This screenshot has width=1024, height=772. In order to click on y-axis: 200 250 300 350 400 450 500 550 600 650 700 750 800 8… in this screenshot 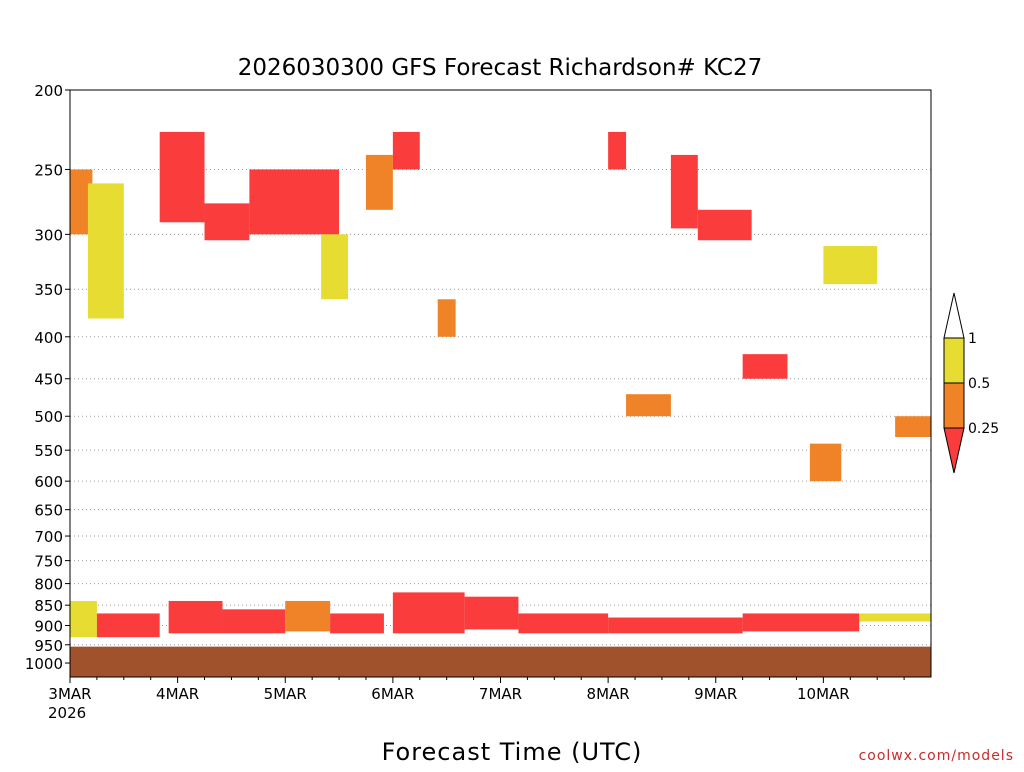, I will do `click(47, 377)`.